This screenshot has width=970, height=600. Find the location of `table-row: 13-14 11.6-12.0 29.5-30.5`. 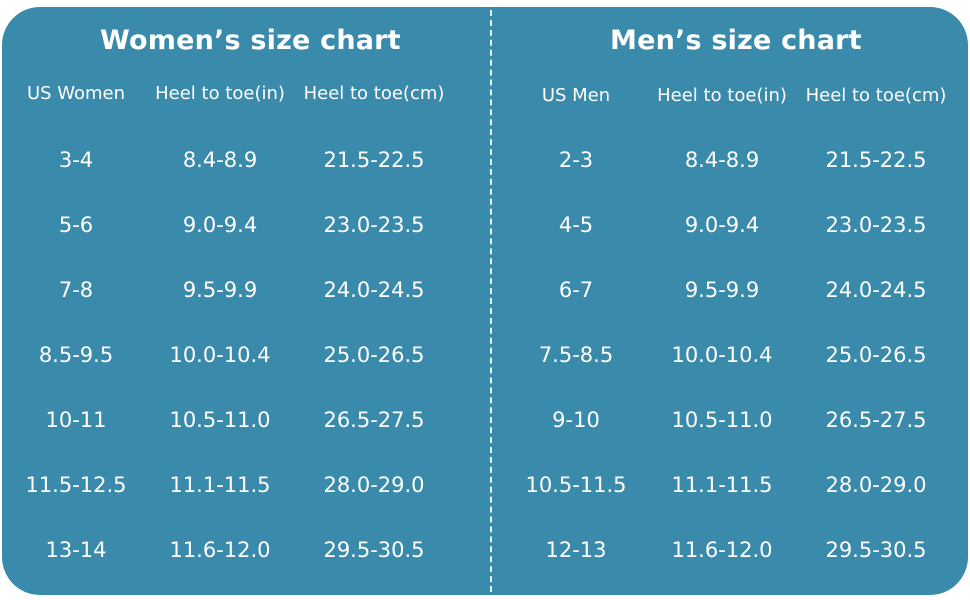

table-row: 13-14 11.6-12.0 29.5-30.5 is located at coordinates (246, 553).